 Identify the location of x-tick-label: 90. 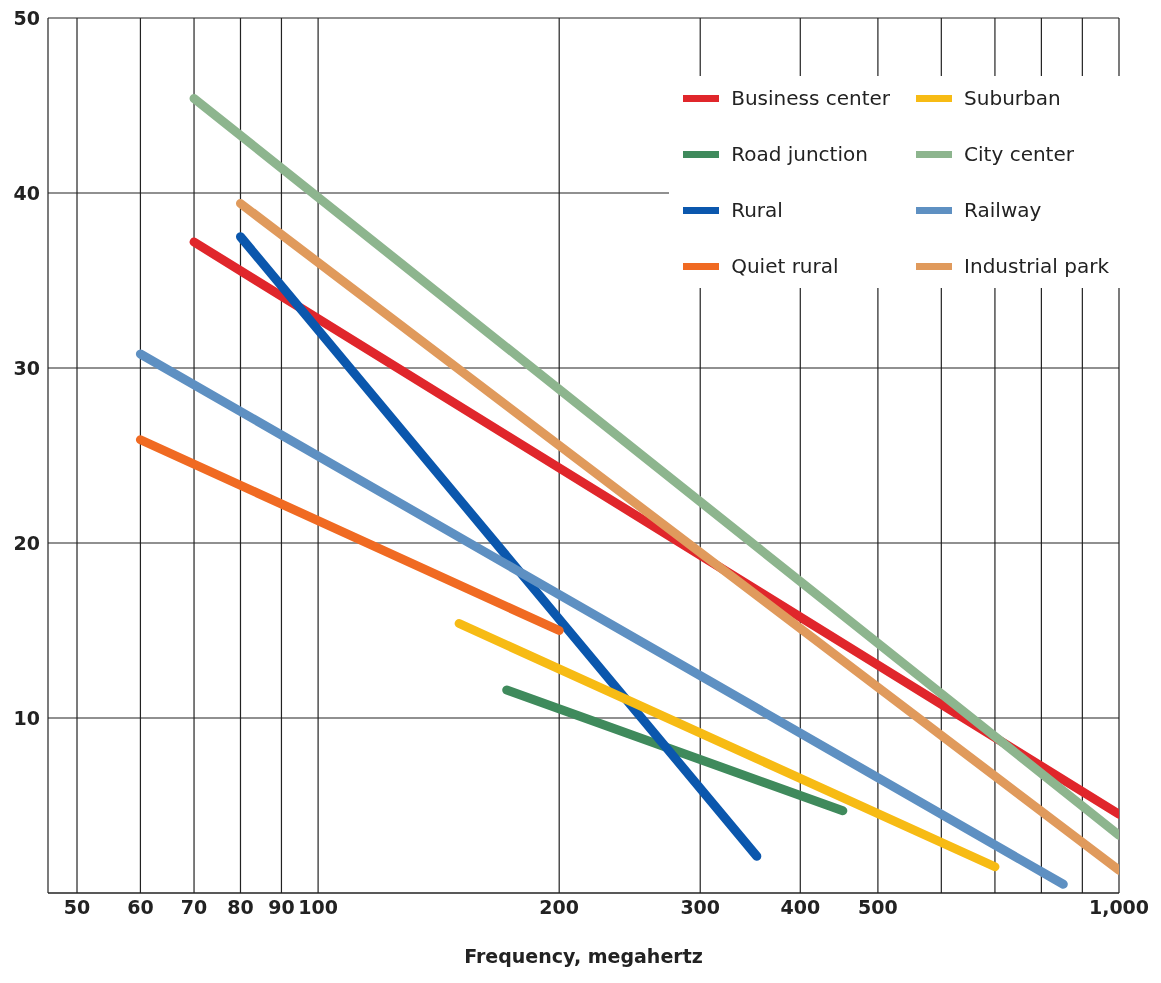
(281, 907).